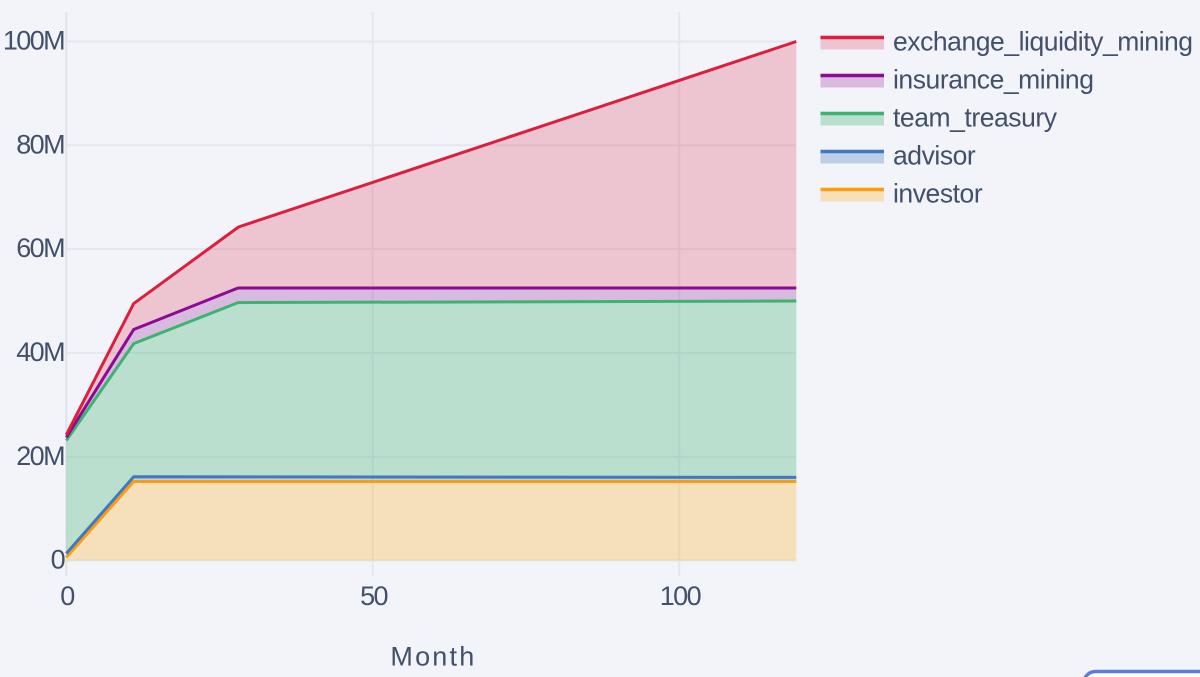  I want to click on svg-text: exchange_liquidity_mining, so click(1043, 42).